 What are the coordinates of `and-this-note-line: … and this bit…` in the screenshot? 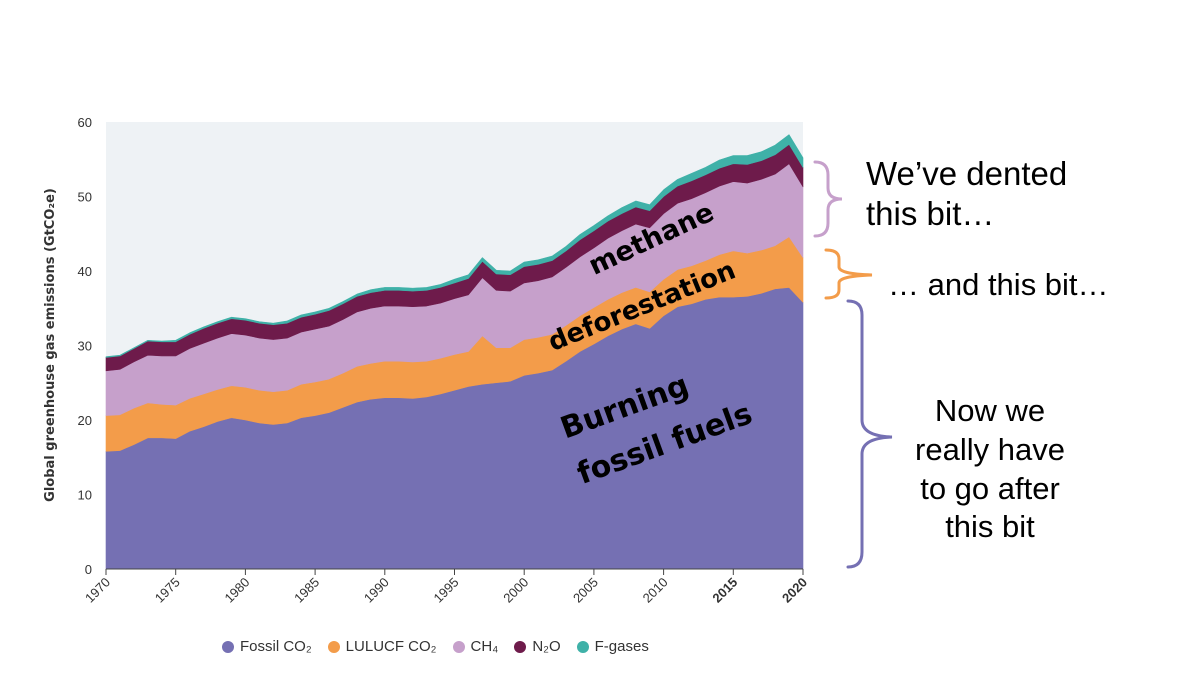 It's located at (998, 284).